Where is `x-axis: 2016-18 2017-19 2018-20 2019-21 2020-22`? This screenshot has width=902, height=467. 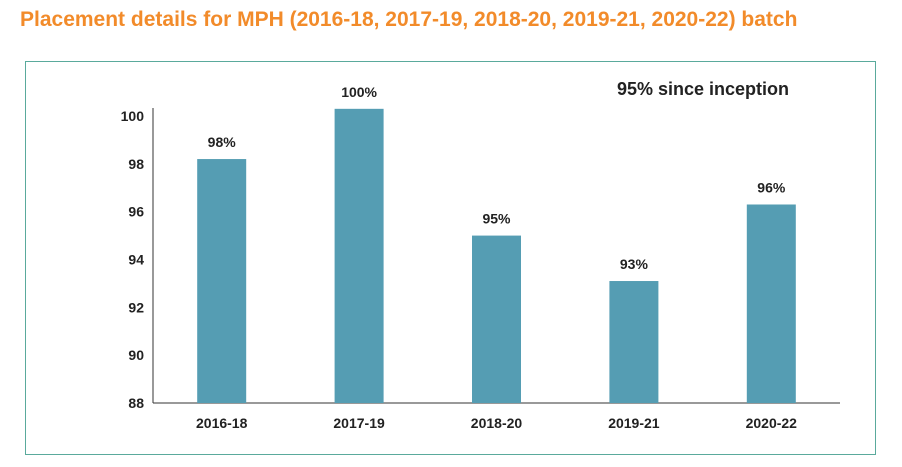 x-axis: 2016-18 2017-19 2018-20 2019-21 2020-22 is located at coordinates (496, 416).